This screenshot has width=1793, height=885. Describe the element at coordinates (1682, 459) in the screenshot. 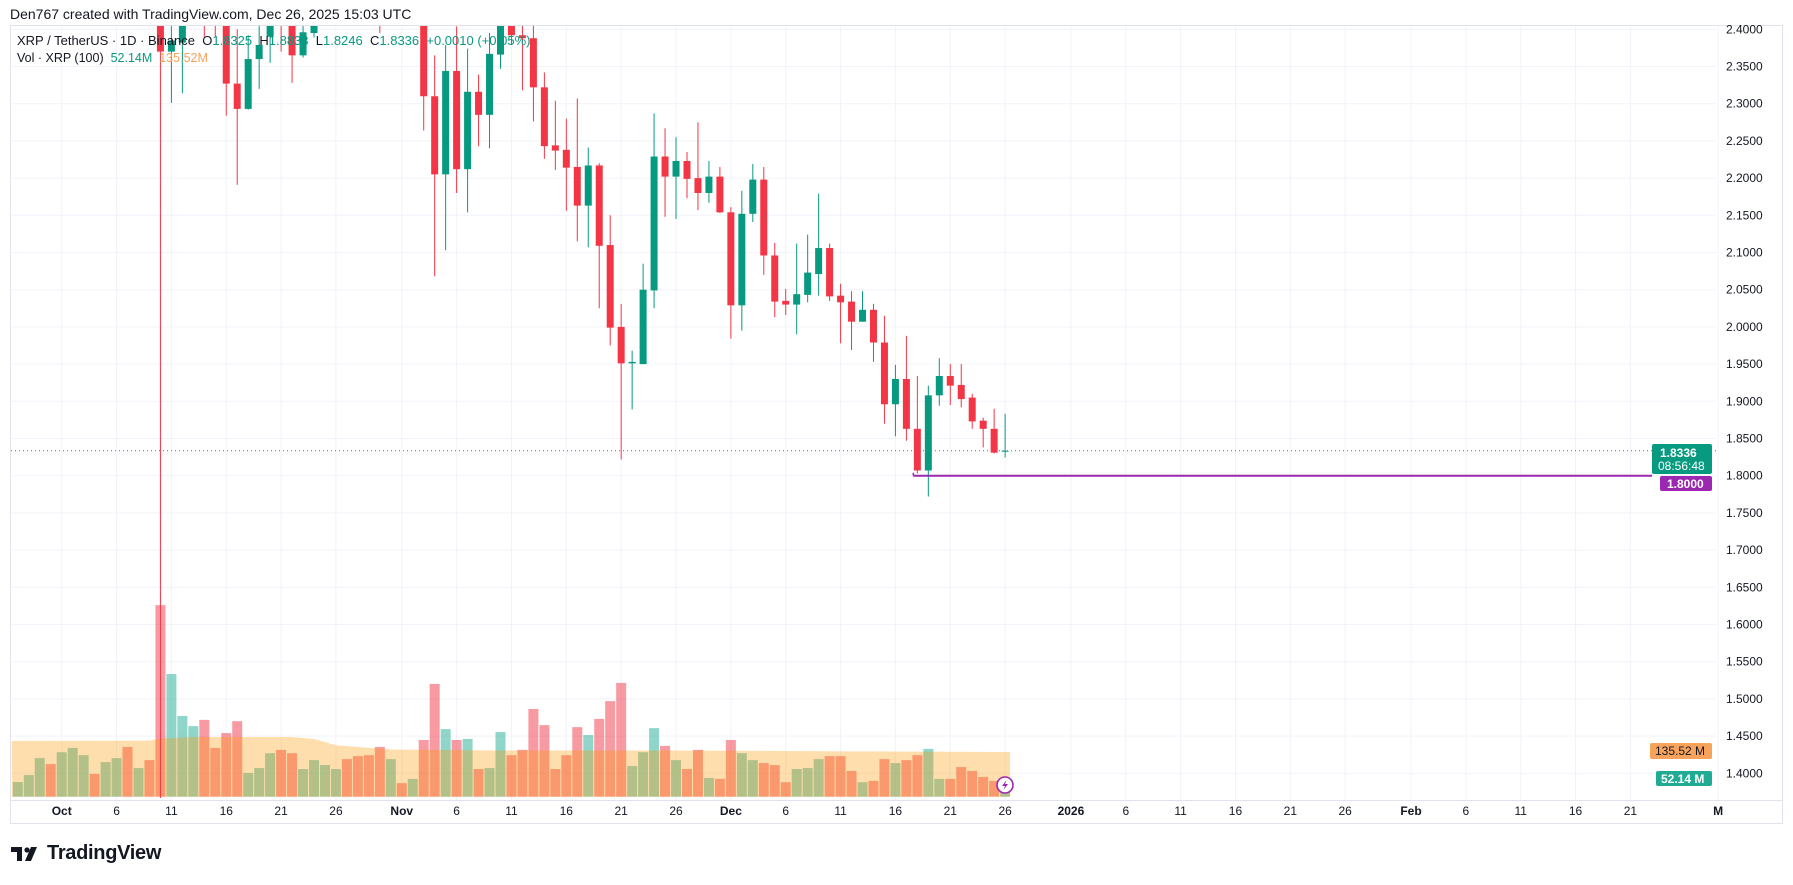

I see `last-price-tag` at that location.